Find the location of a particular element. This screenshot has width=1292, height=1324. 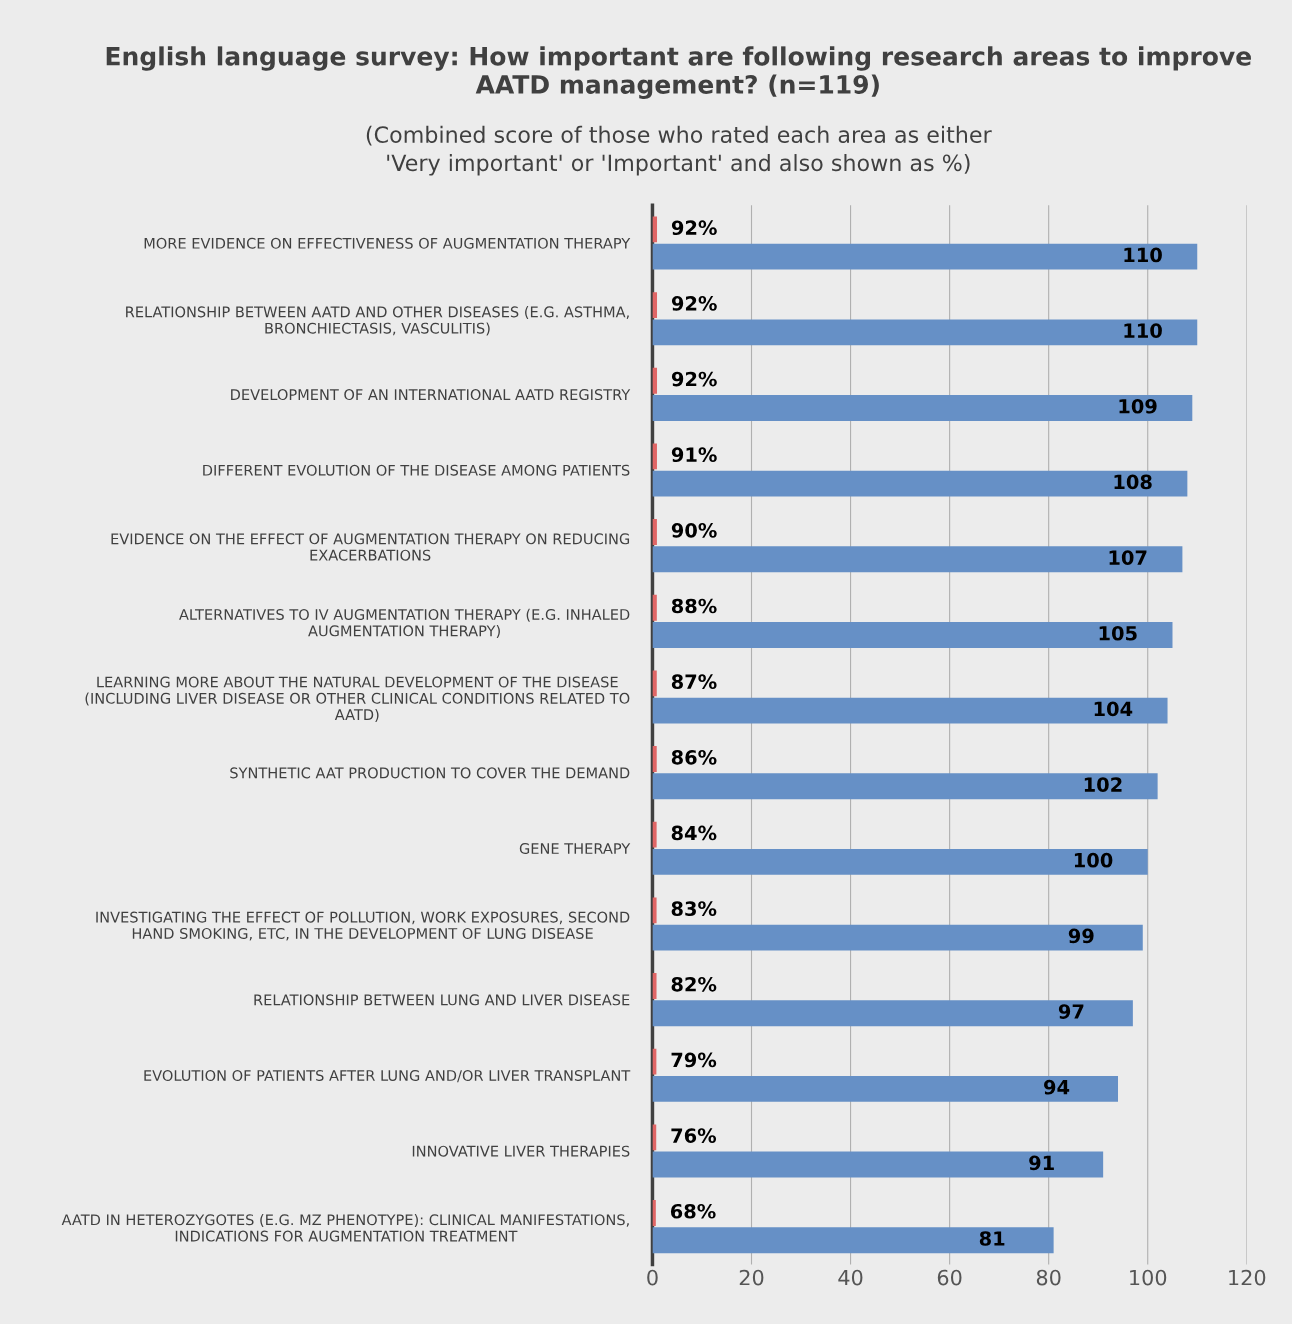

data-label: 91 is located at coordinates (1041, 1163).